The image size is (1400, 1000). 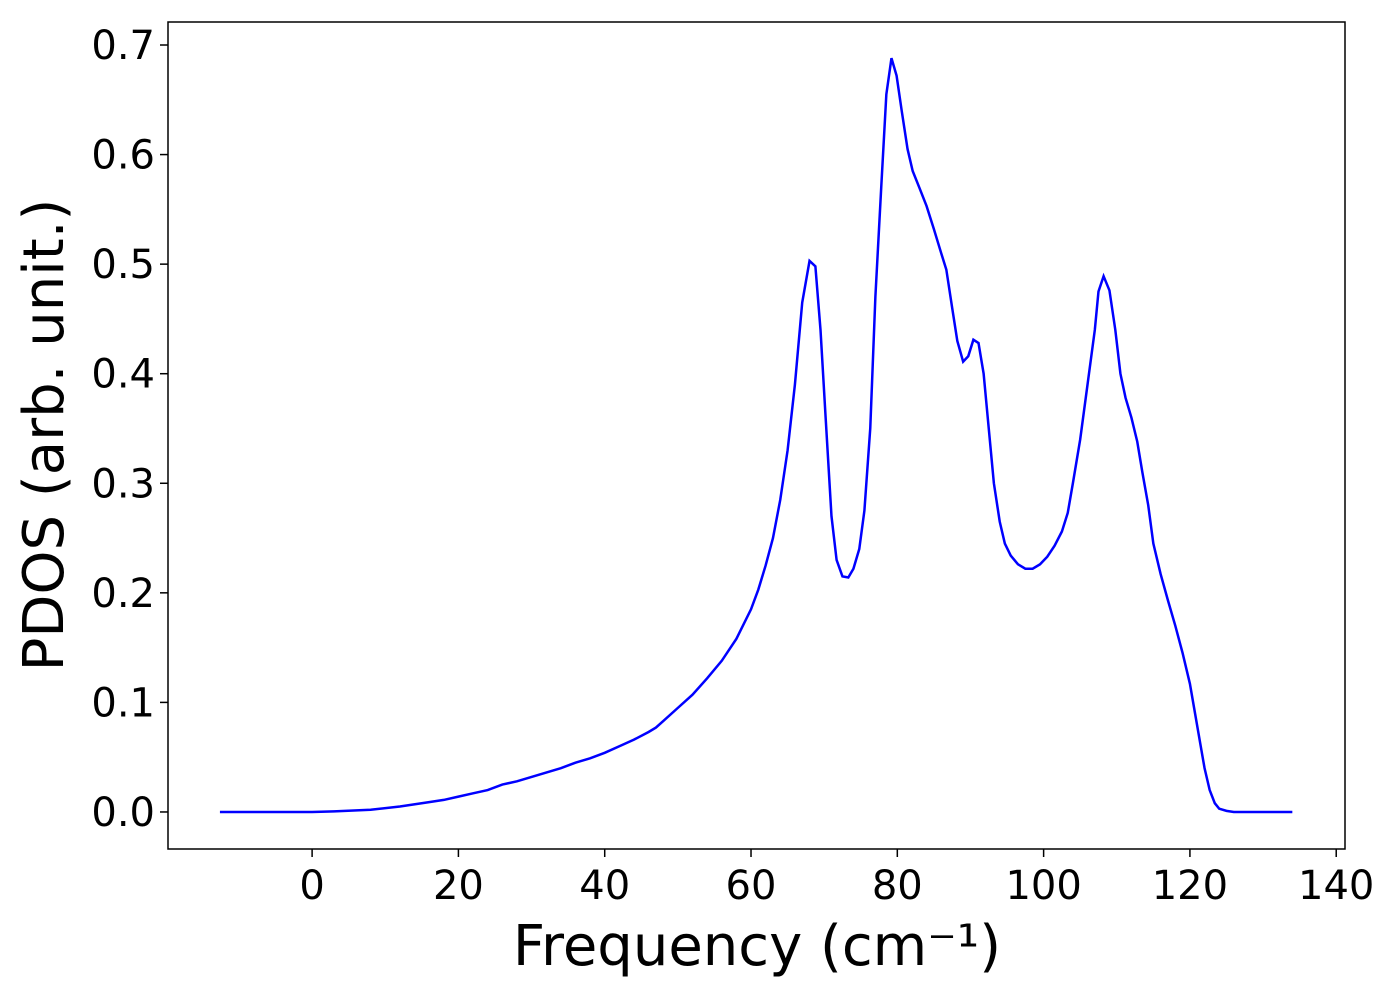 I want to click on y-tick-label: 0.4, so click(x=123, y=375).